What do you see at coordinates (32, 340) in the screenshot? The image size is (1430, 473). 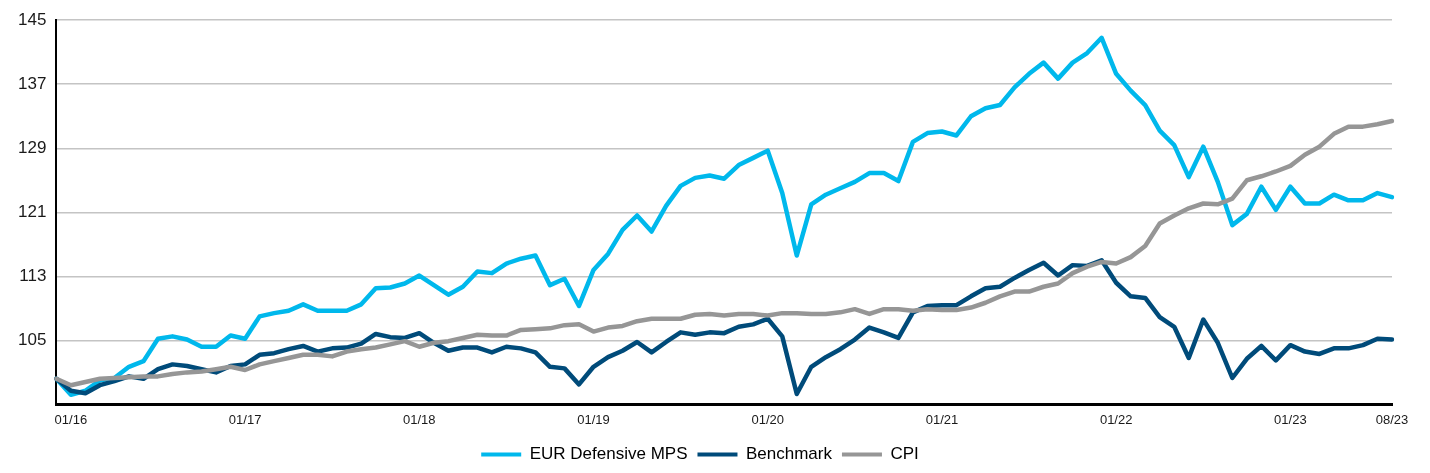 I see `y-tick-label: 105` at bounding box center [32, 340].